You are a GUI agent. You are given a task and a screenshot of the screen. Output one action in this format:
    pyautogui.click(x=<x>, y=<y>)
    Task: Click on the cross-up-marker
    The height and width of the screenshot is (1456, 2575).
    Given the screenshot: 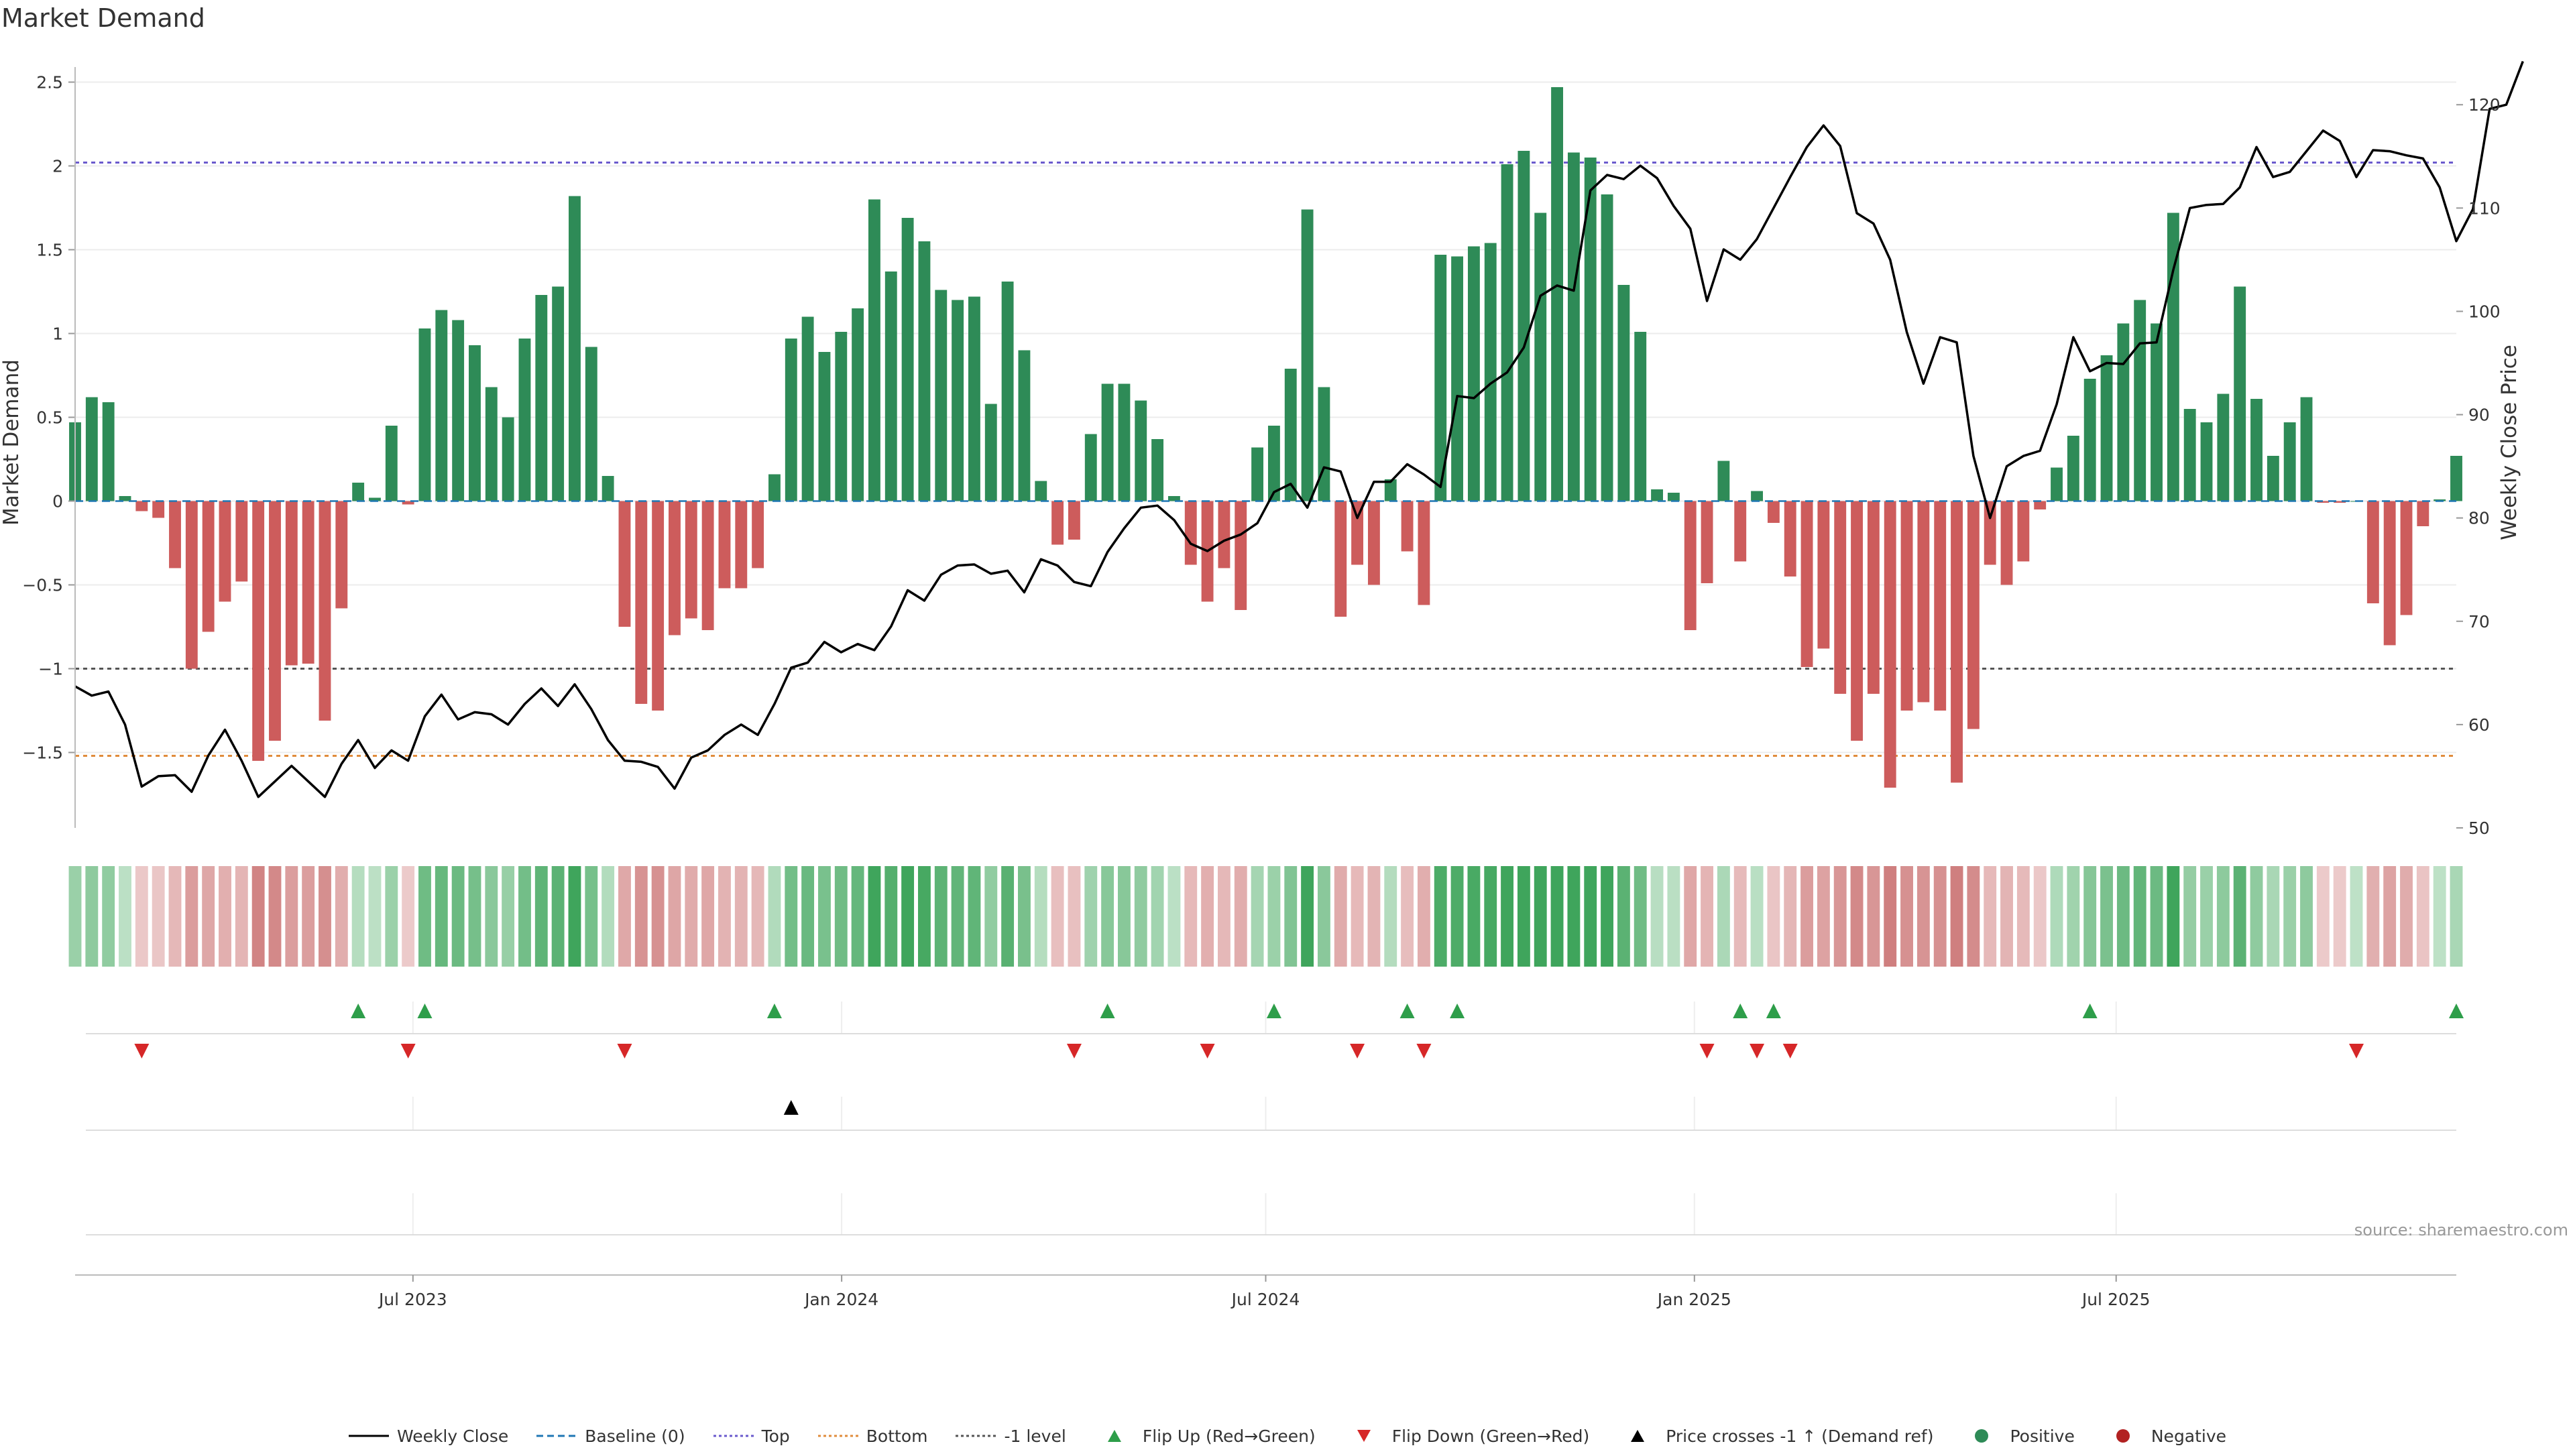 What is the action you would take?
    pyautogui.click(x=791, y=1107)
    